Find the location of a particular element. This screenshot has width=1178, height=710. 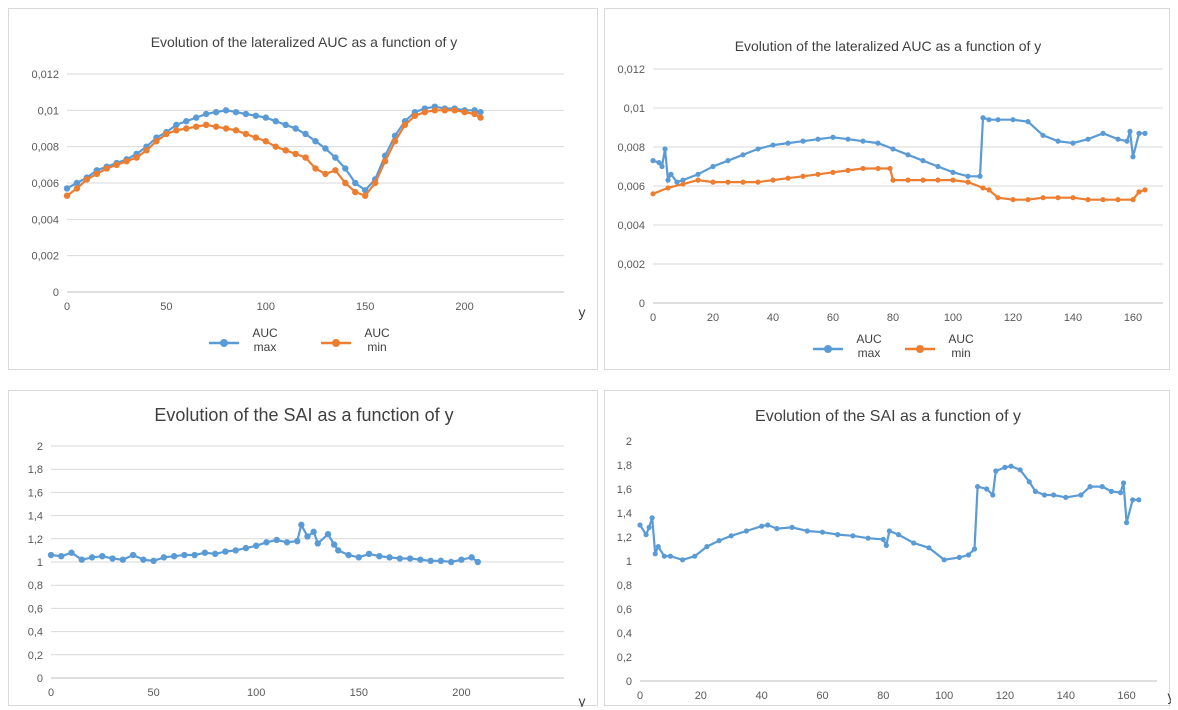

y-tick-label: 1,4 is located at coordinates (624, 514).